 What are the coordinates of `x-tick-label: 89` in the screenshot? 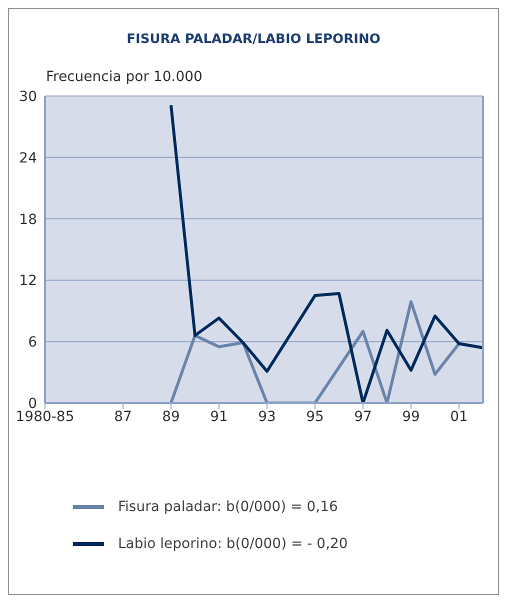 It's located at (171, 416).